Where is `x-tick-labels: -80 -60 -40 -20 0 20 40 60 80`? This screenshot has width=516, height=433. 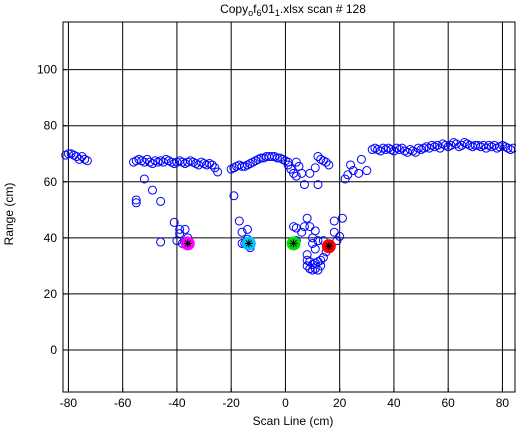 x-tick-labels: -80 -60 -40 -20 0 20 40 60 80 is located at coordinates (285, 403).